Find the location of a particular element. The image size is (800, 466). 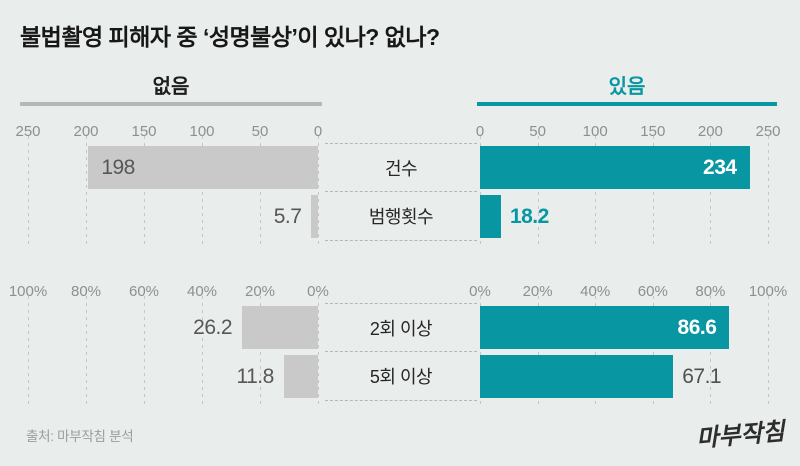

axis-ticks: 100% 80% 60% 40% 20% 0% is located at coordinates (169, 291).